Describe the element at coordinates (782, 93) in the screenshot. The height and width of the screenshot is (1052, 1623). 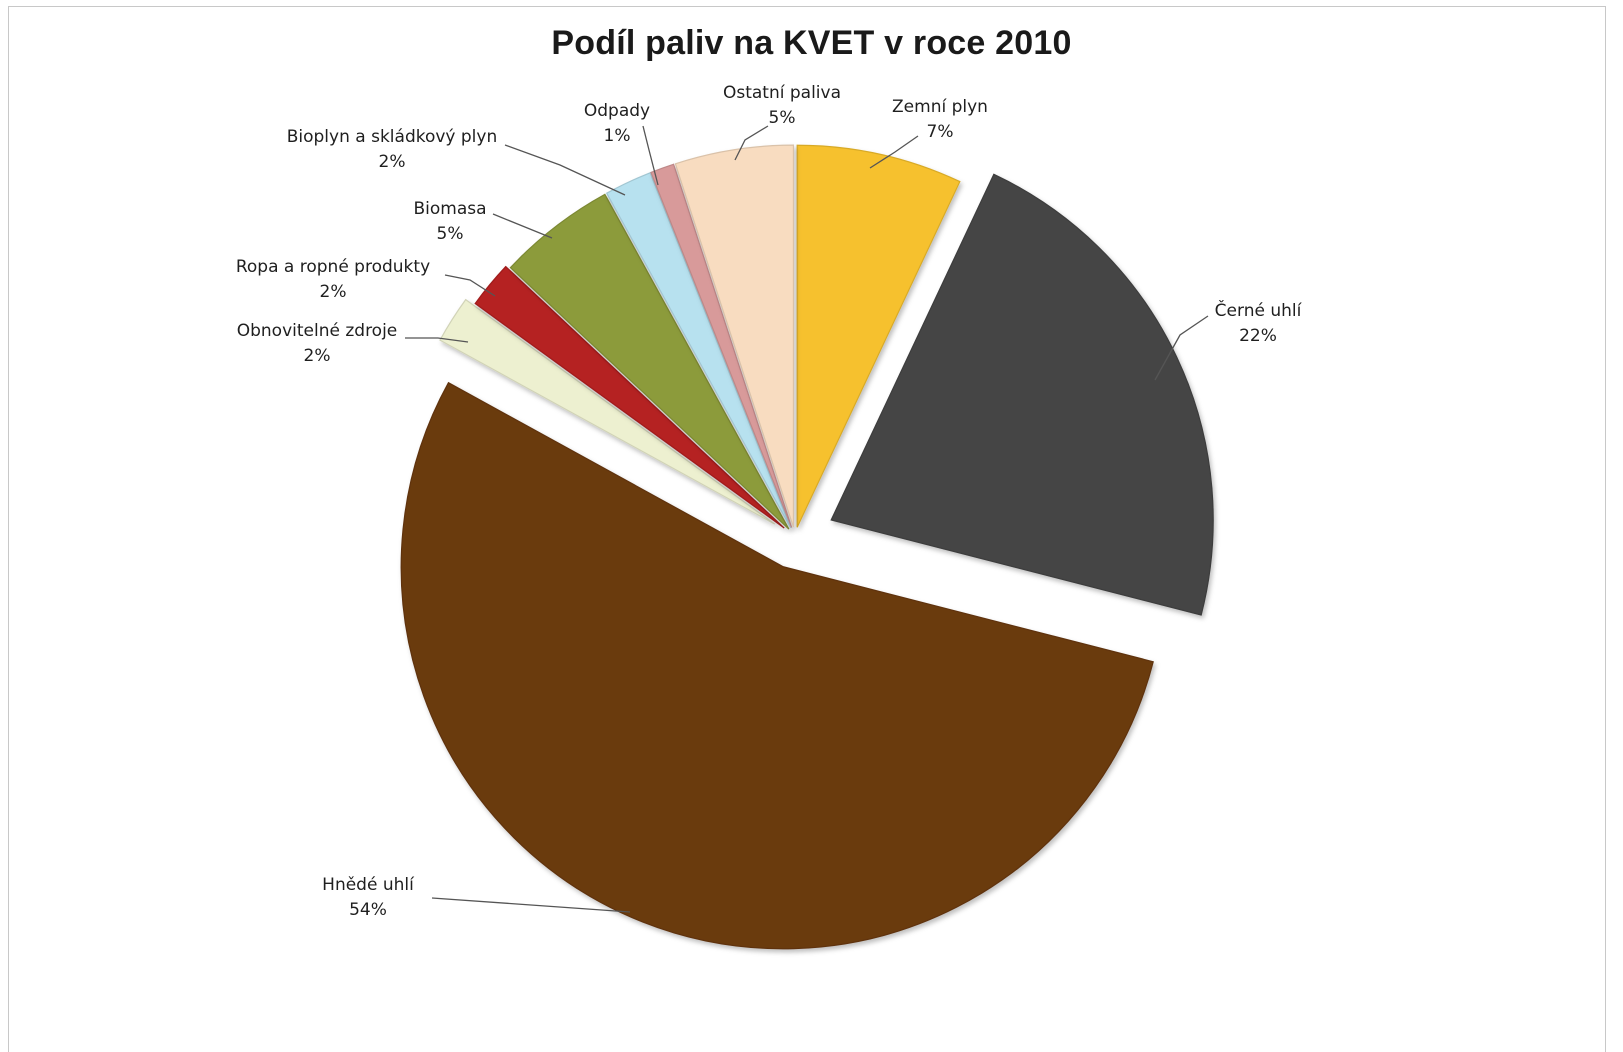
I see `slice-label-8: Ostatní paliva` at that location.